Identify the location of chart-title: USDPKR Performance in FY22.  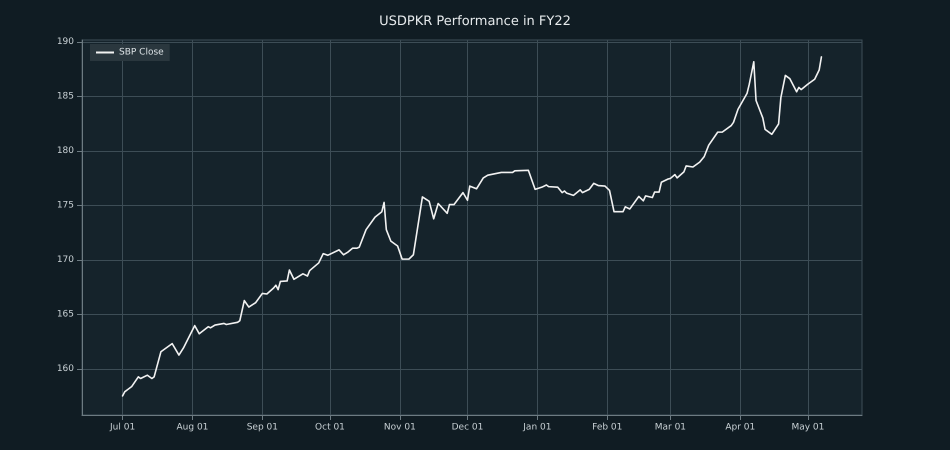
(475, 21).